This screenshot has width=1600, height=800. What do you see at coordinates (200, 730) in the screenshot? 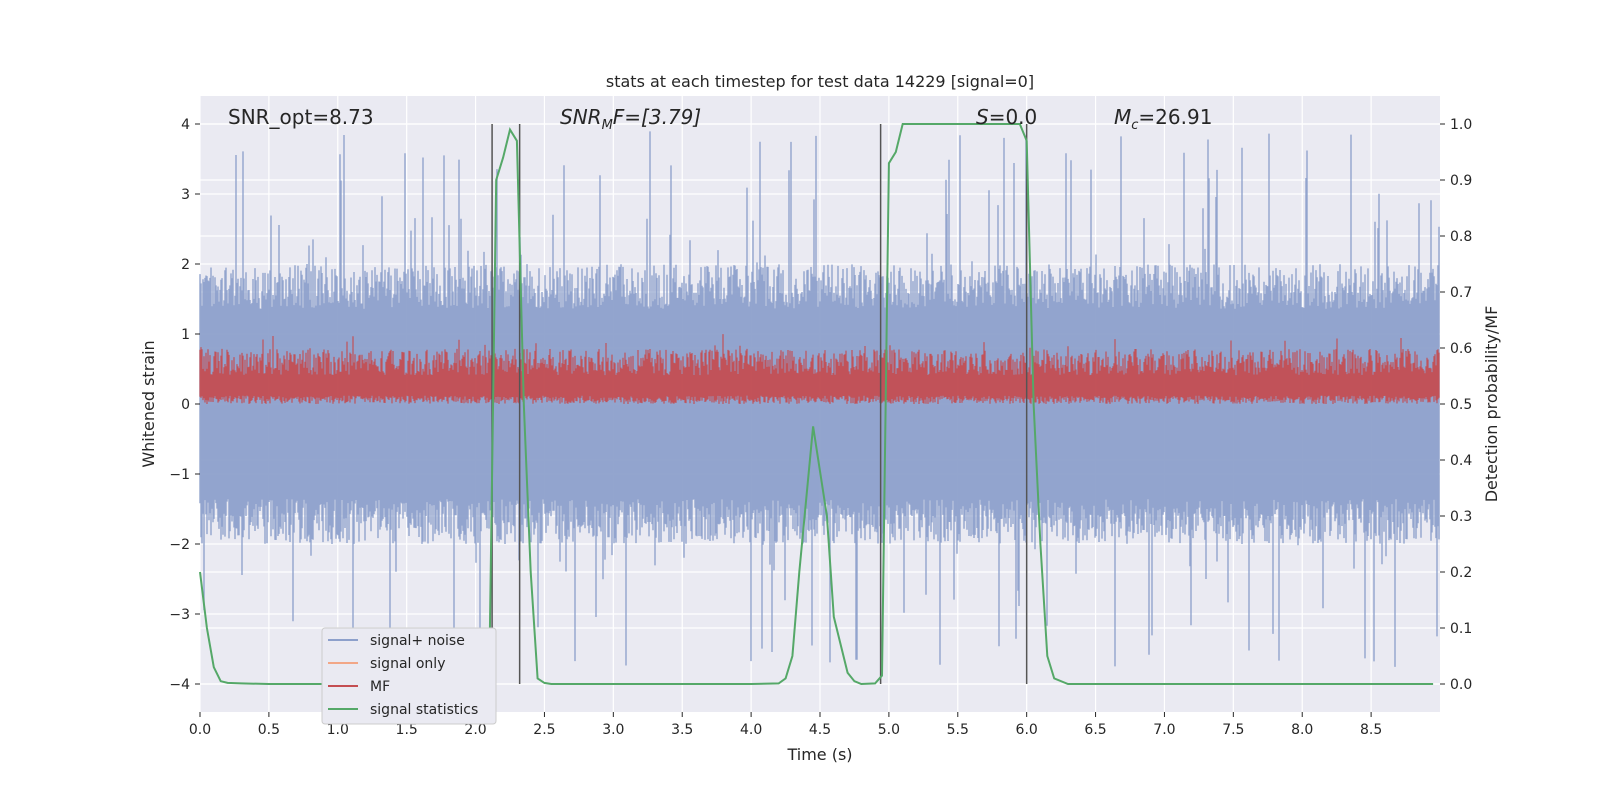
I see `x-tick-label: 0.0` at bounding box center [200, 730].